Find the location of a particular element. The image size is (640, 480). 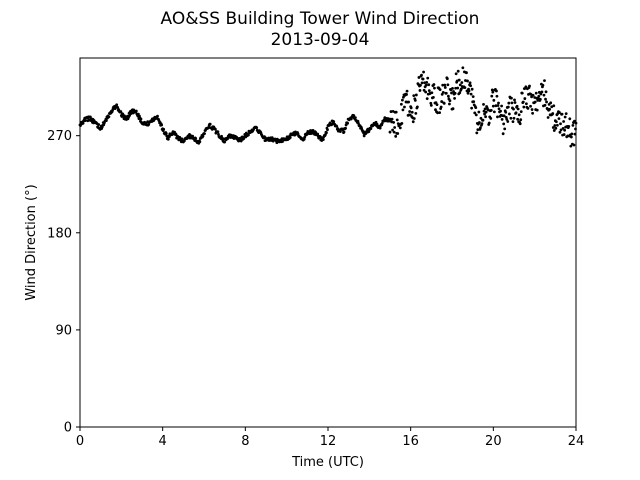

data-points is located at coordinates (328, 107).